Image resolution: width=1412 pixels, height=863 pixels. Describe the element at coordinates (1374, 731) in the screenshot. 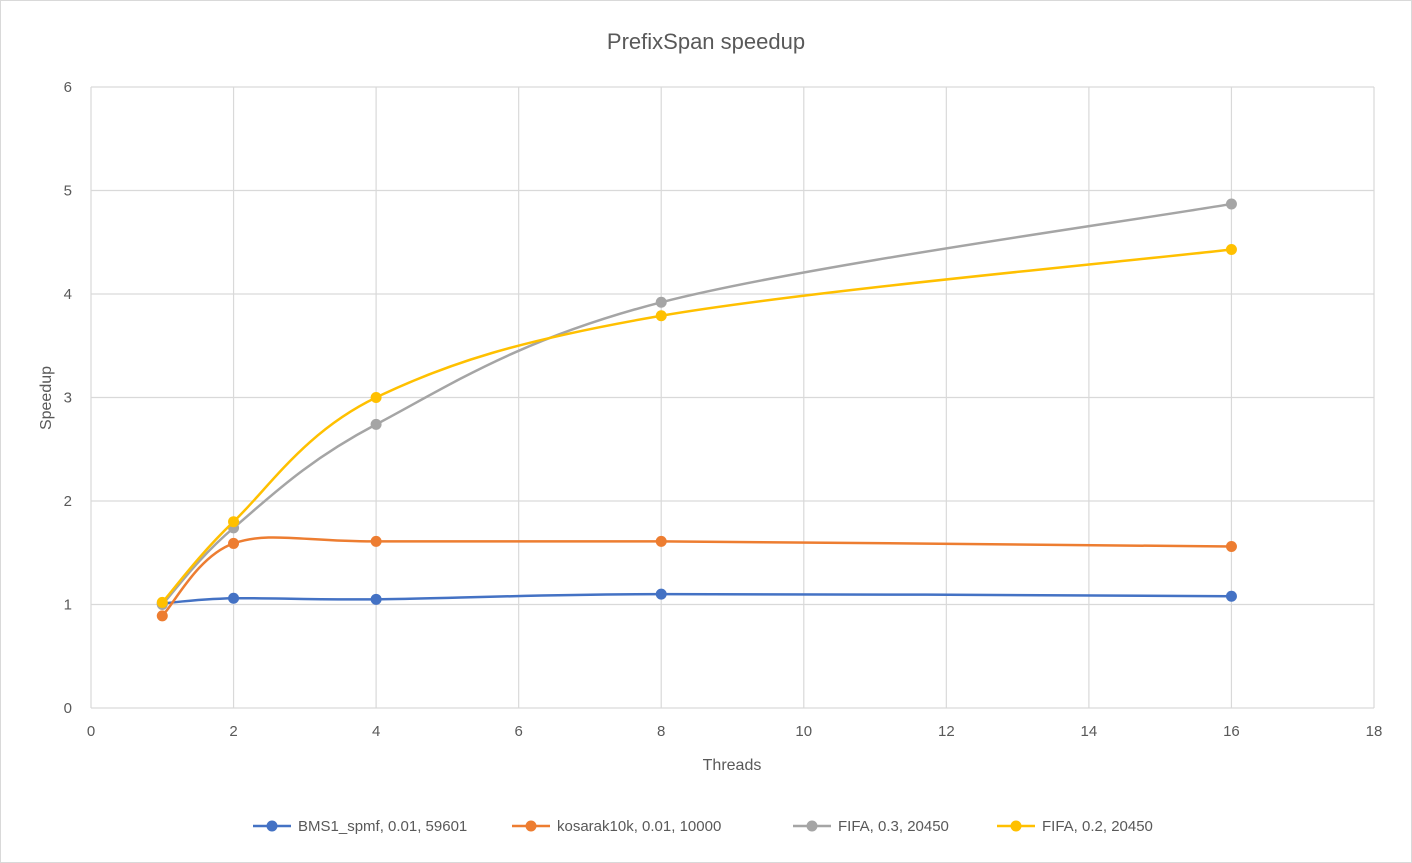

I see `x-tick-label: 18` at that location.